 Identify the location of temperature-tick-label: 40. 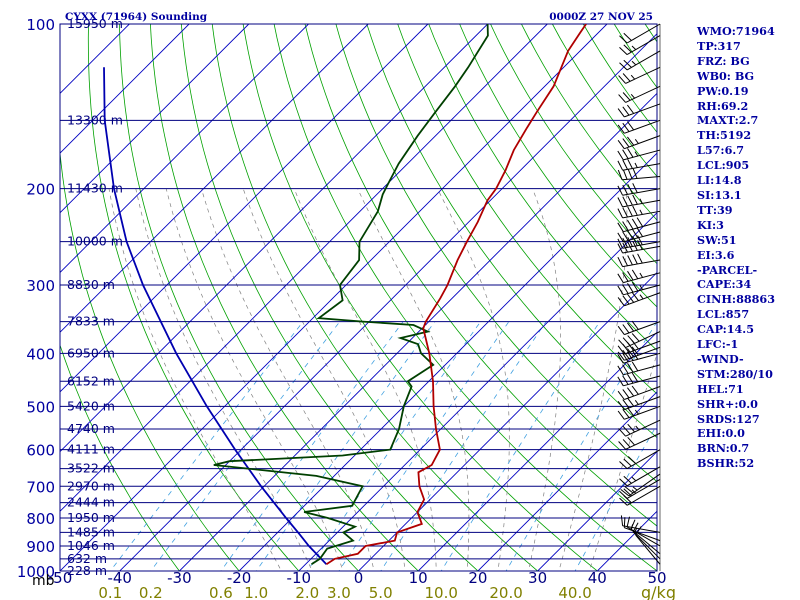
(597, 578).